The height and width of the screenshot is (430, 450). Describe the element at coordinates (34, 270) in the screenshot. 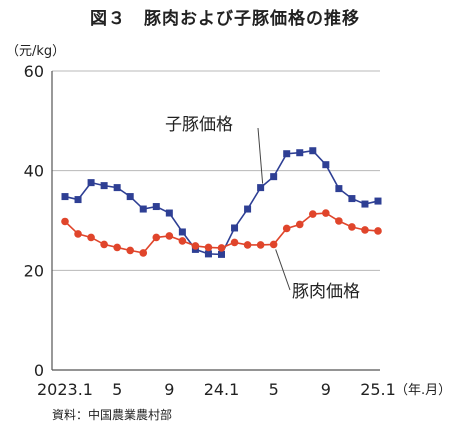

I see `y-tick-label: 20` at that location.